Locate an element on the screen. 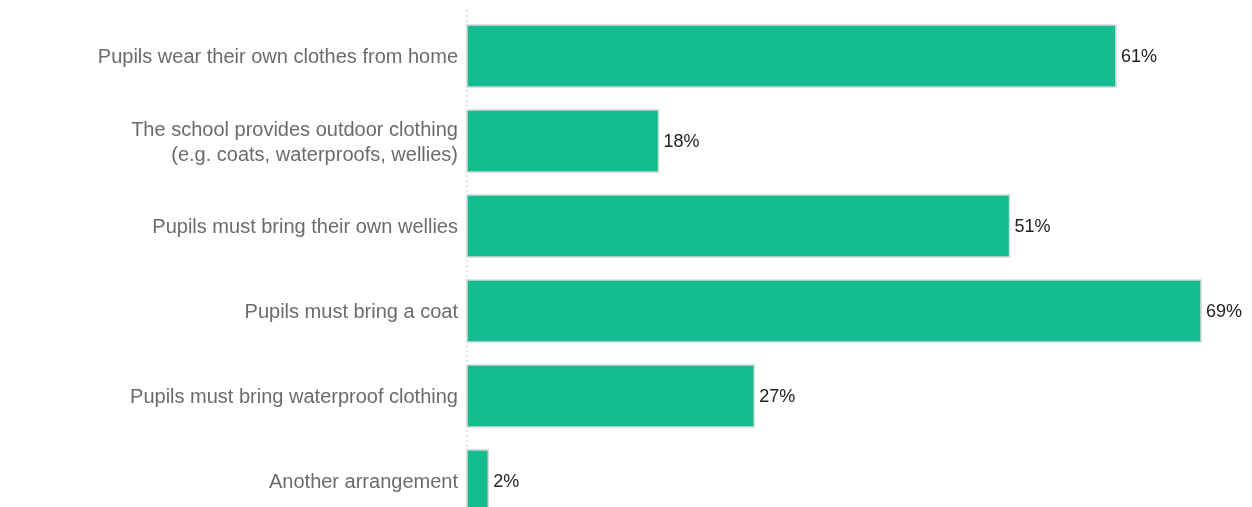  data-label: 69% is located at coordinates (1224, 311).